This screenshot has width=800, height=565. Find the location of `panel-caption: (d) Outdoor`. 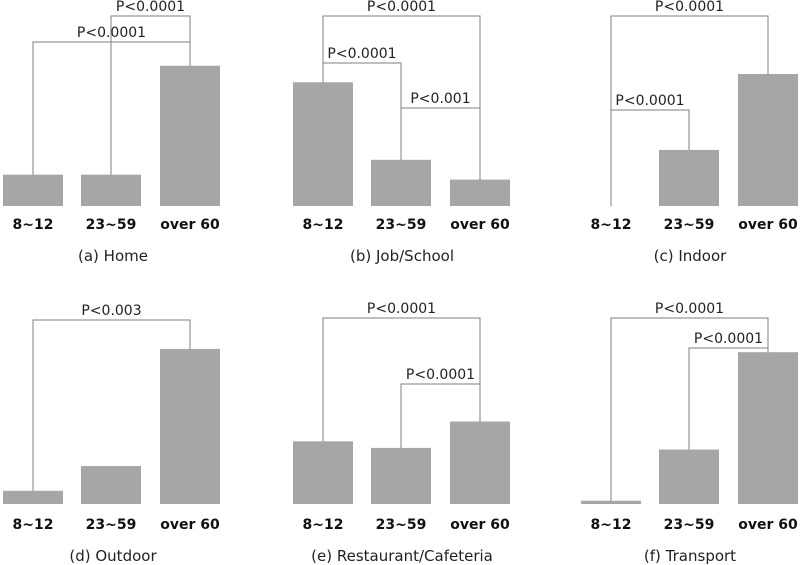

panel-caption: (d) Outdoor is located at coordinates (113, 556).